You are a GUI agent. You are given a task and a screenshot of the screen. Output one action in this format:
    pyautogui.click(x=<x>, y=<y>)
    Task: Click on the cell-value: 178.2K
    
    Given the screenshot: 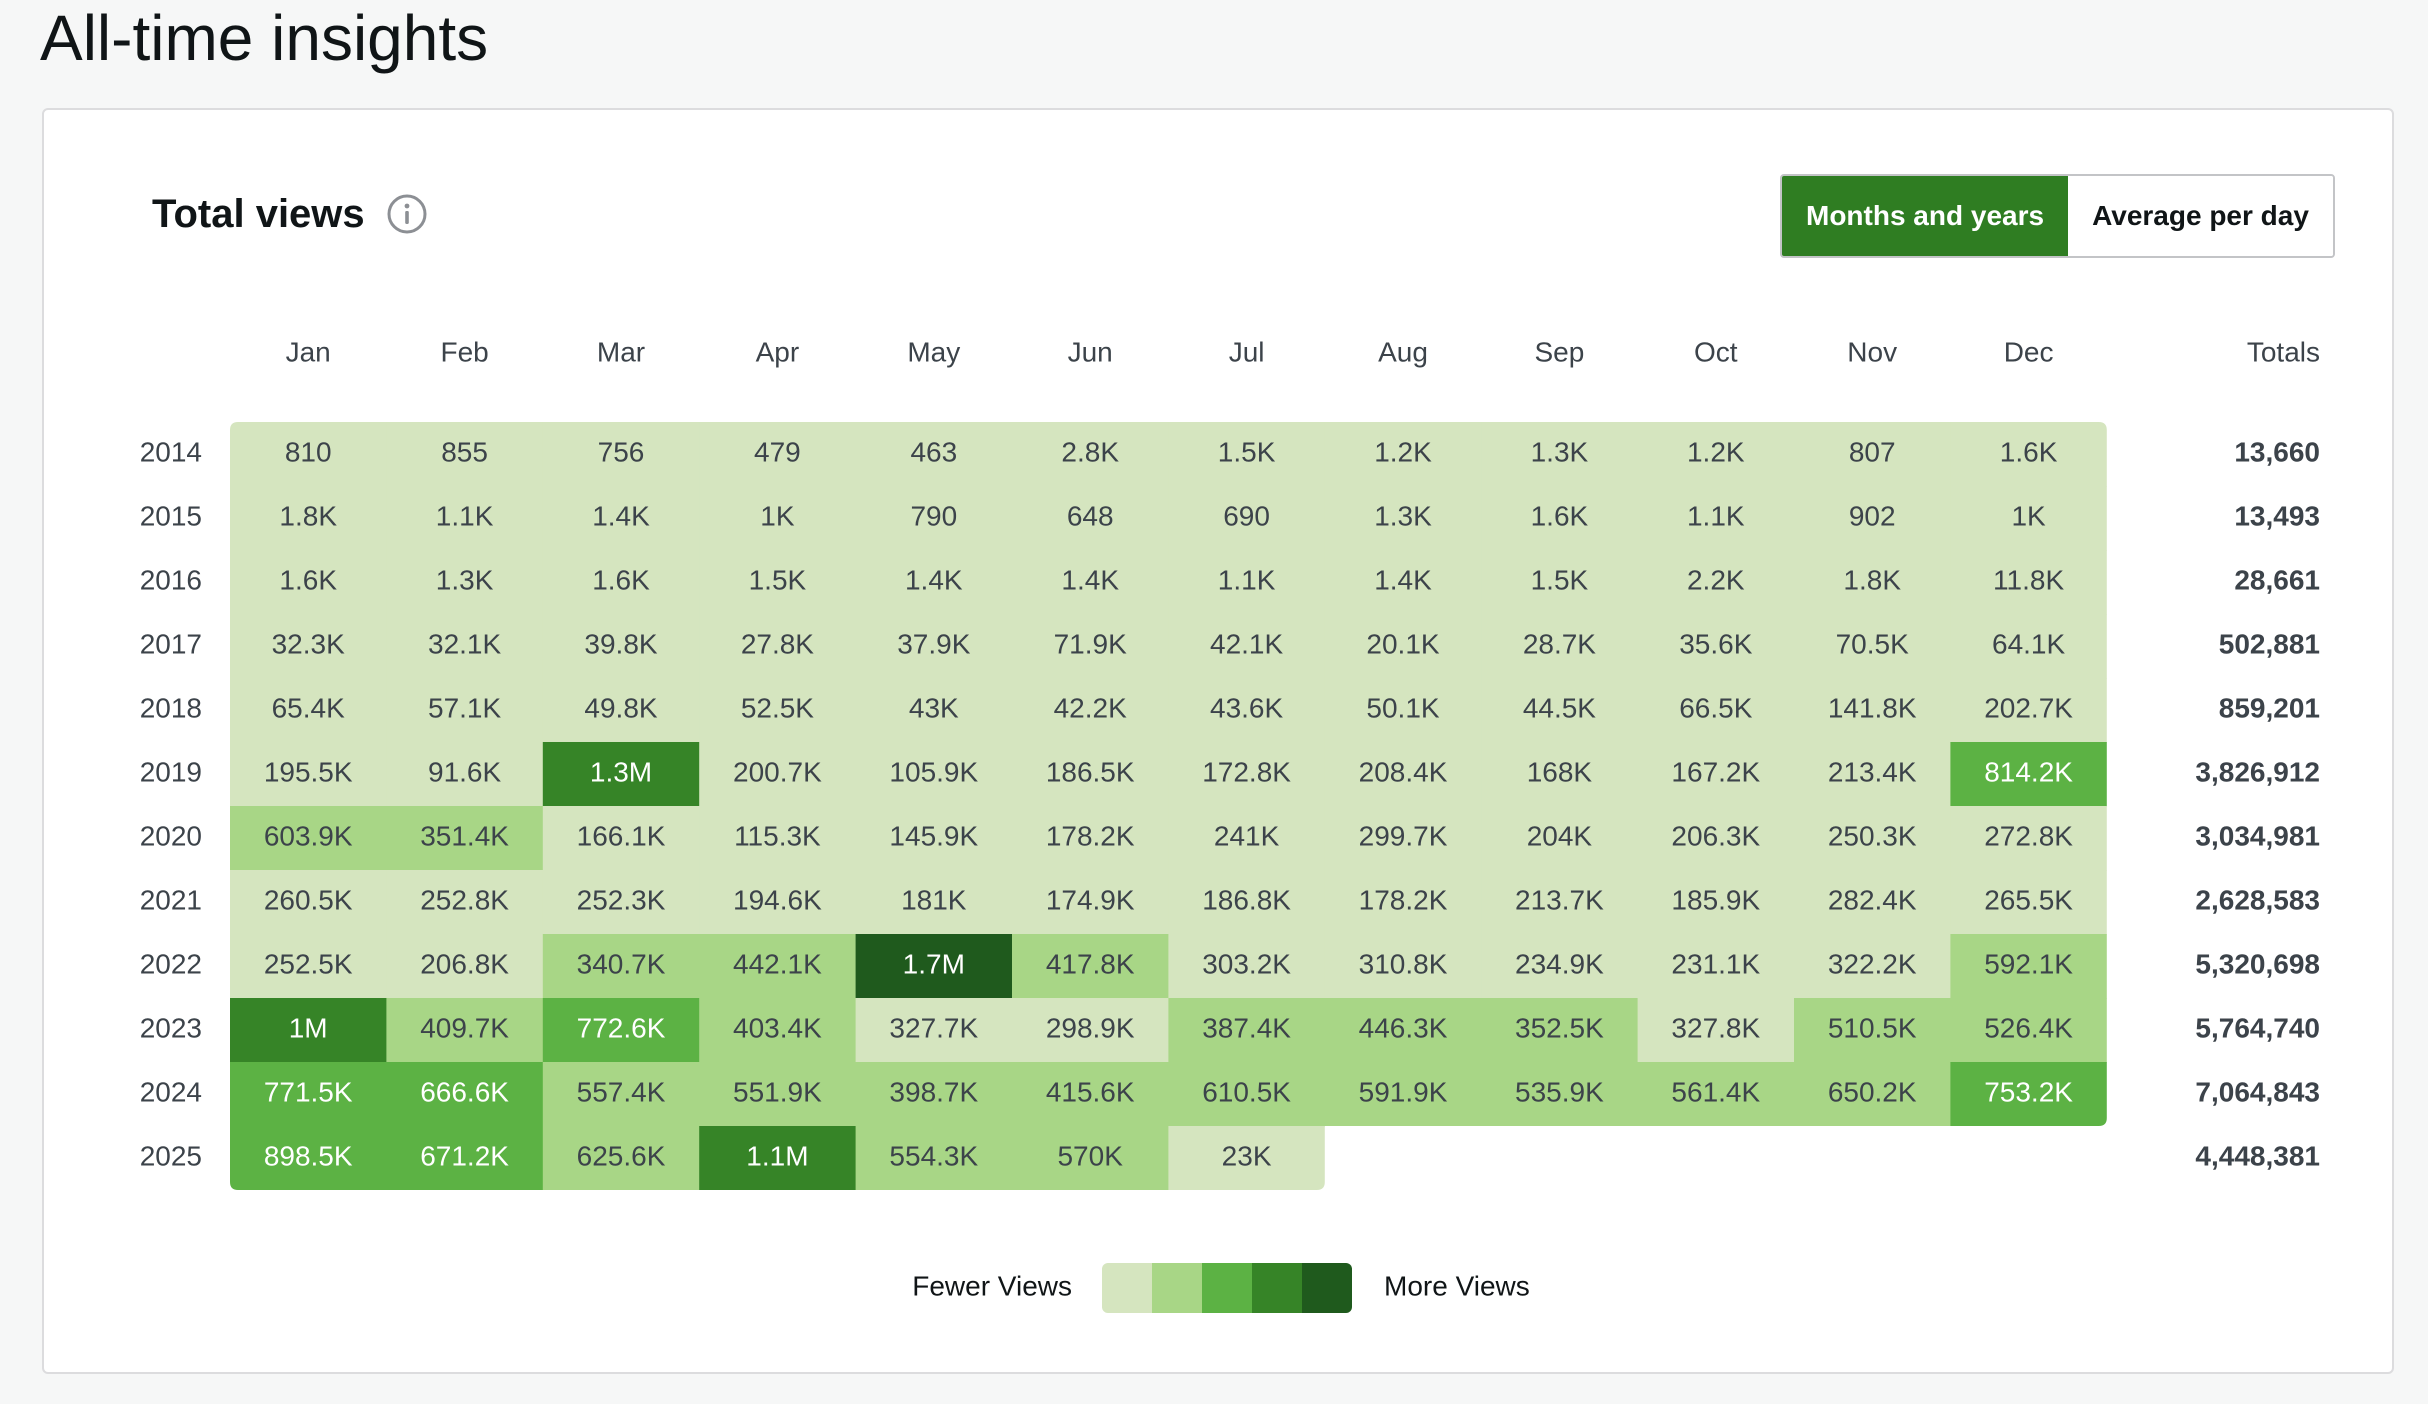 What is the action you would take?
    pyautogui.click(x=1403, y=899)
    